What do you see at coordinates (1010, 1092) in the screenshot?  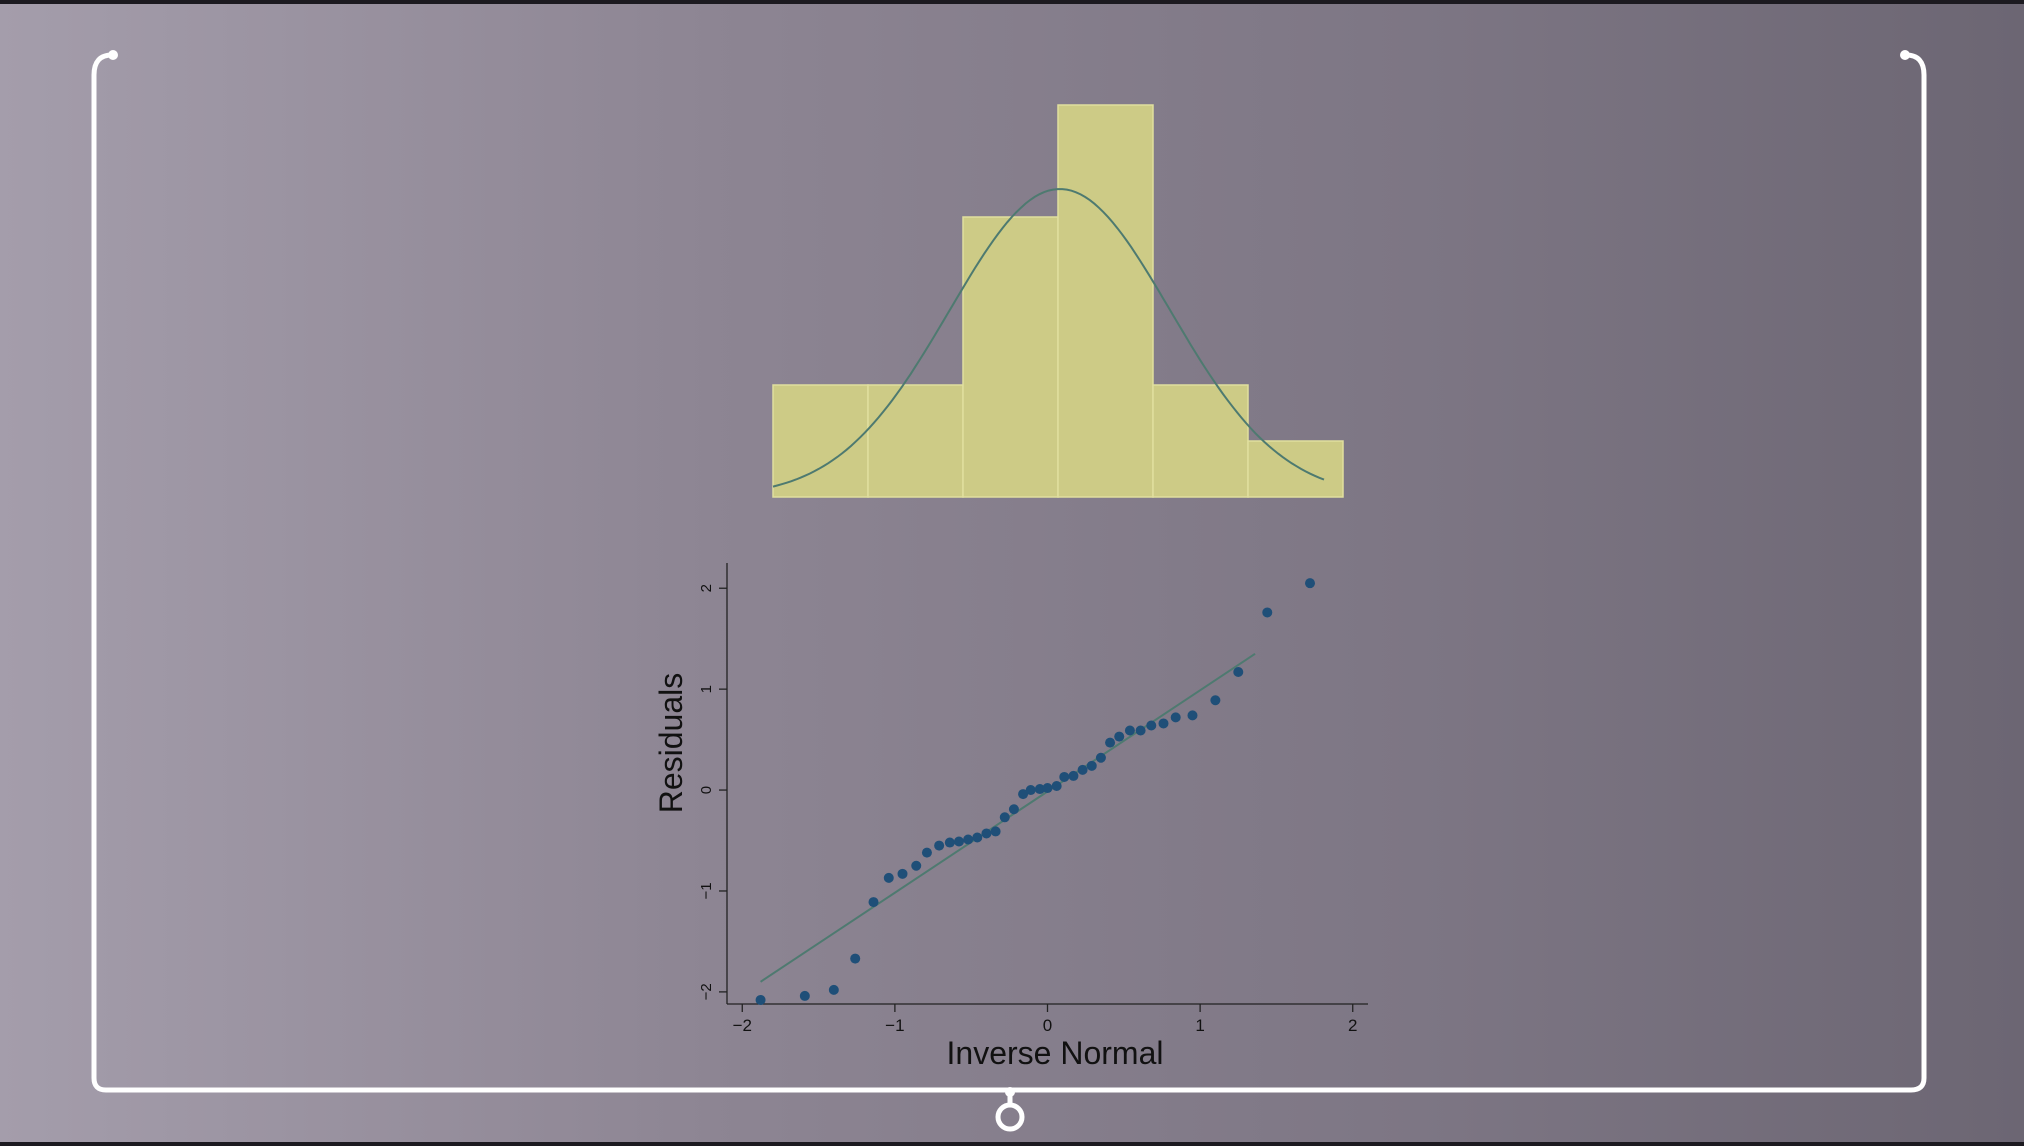 I see `bracket-stem-knob` at bounding box center [1010, 1092].